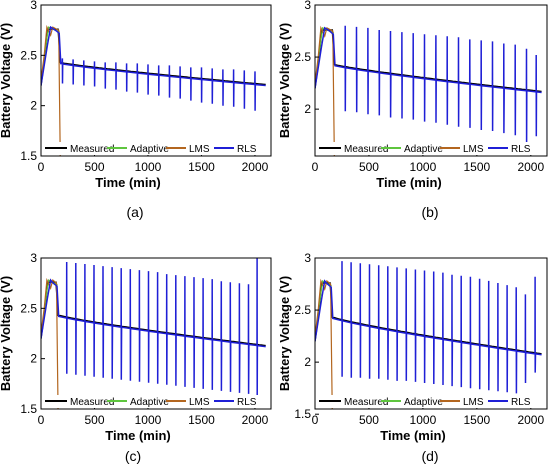  I want to click on panel-caption: (c), so click(133, 456).